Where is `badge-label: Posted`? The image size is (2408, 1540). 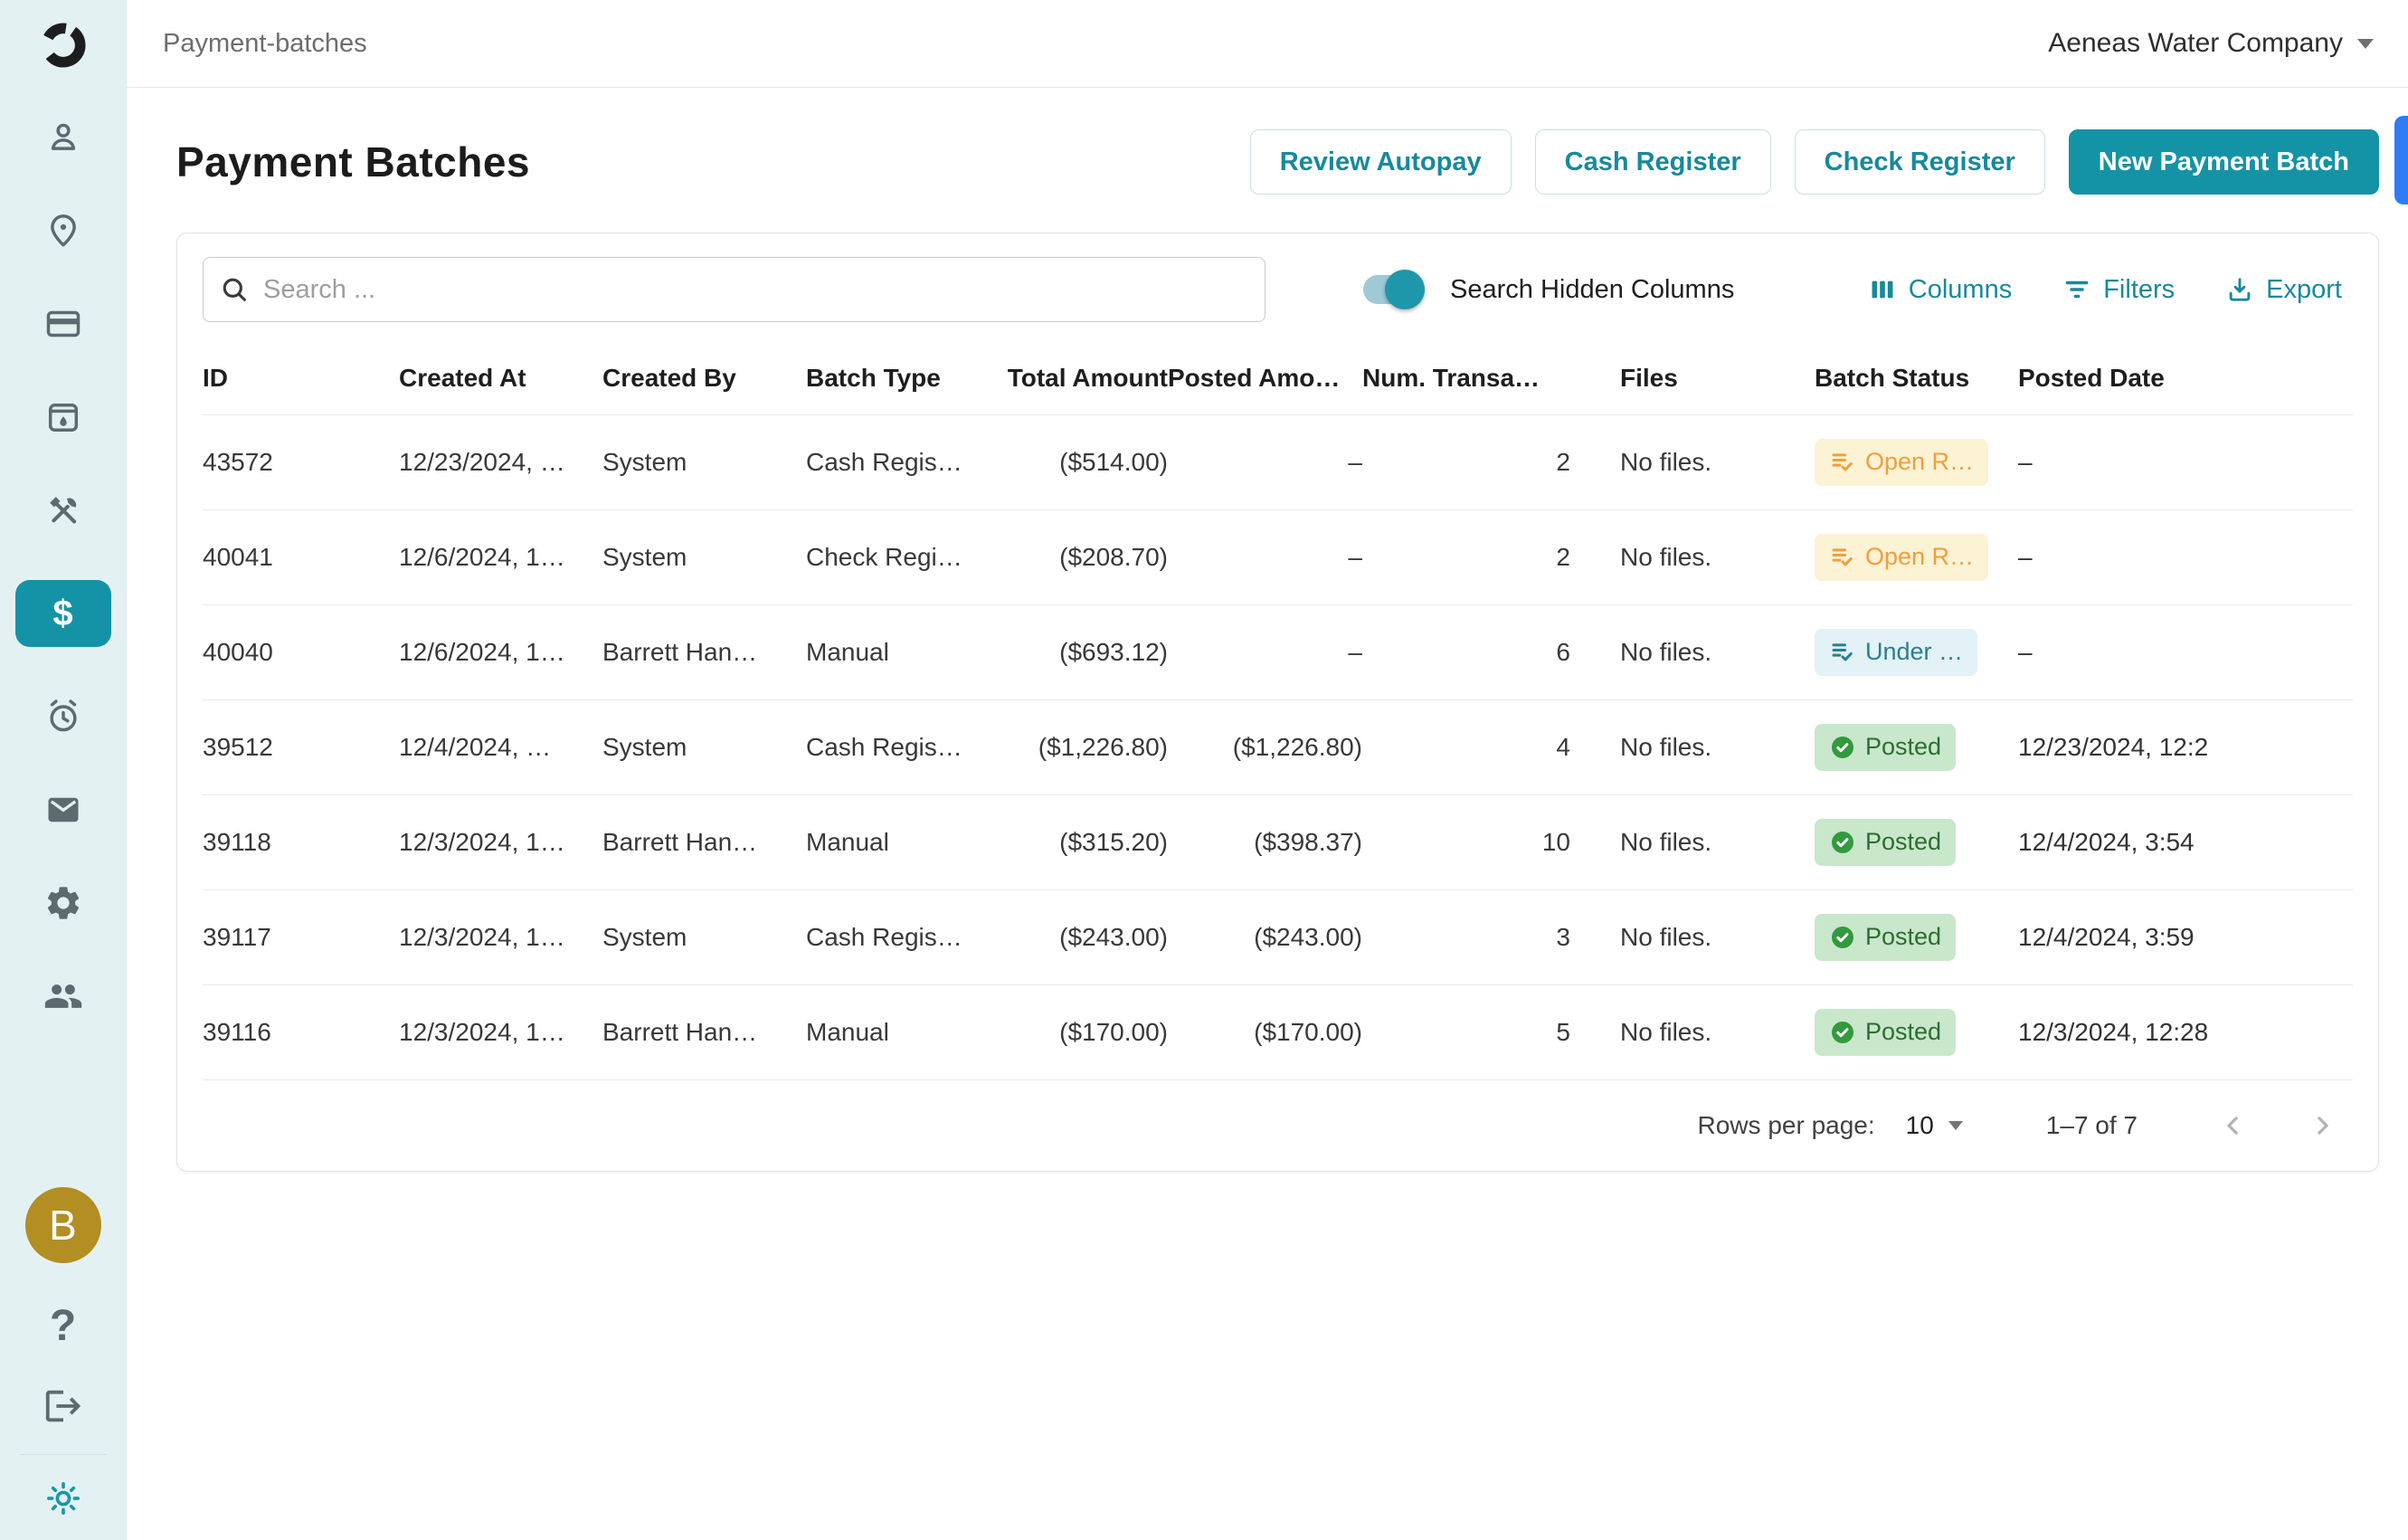 badge-label: Posted is located at coordinates (1903, 937).